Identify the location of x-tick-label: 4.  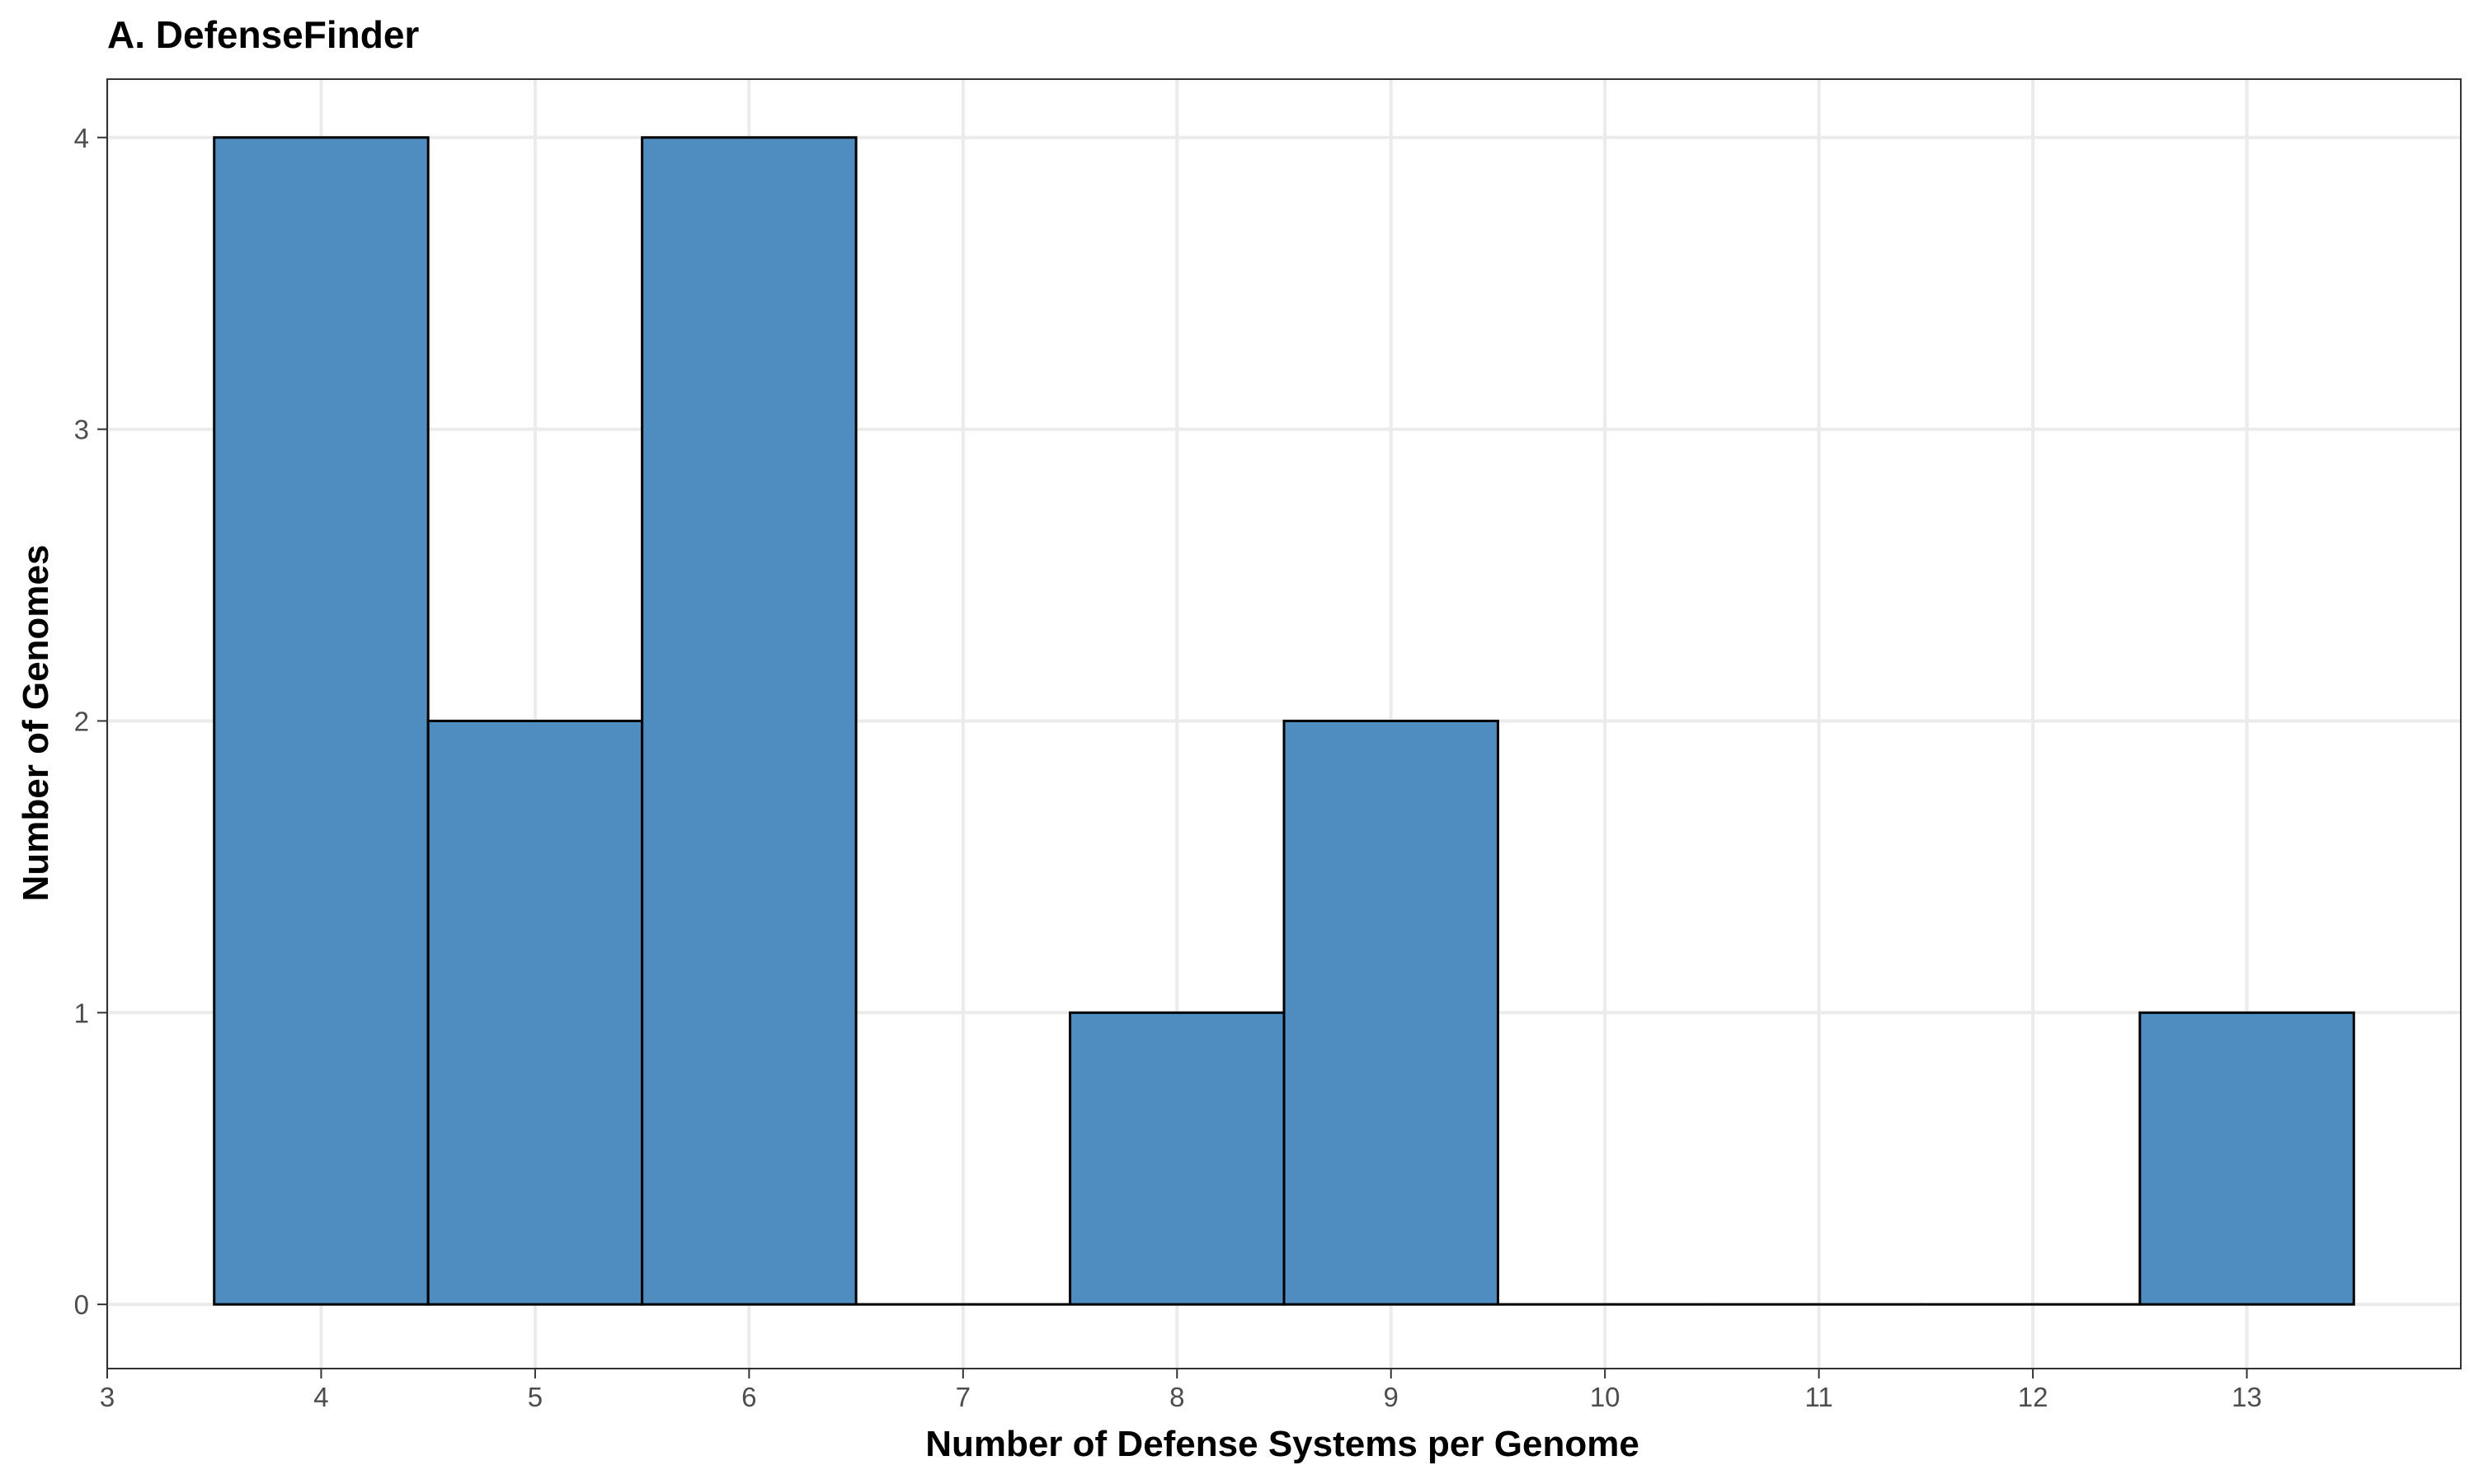
(320, 1397).